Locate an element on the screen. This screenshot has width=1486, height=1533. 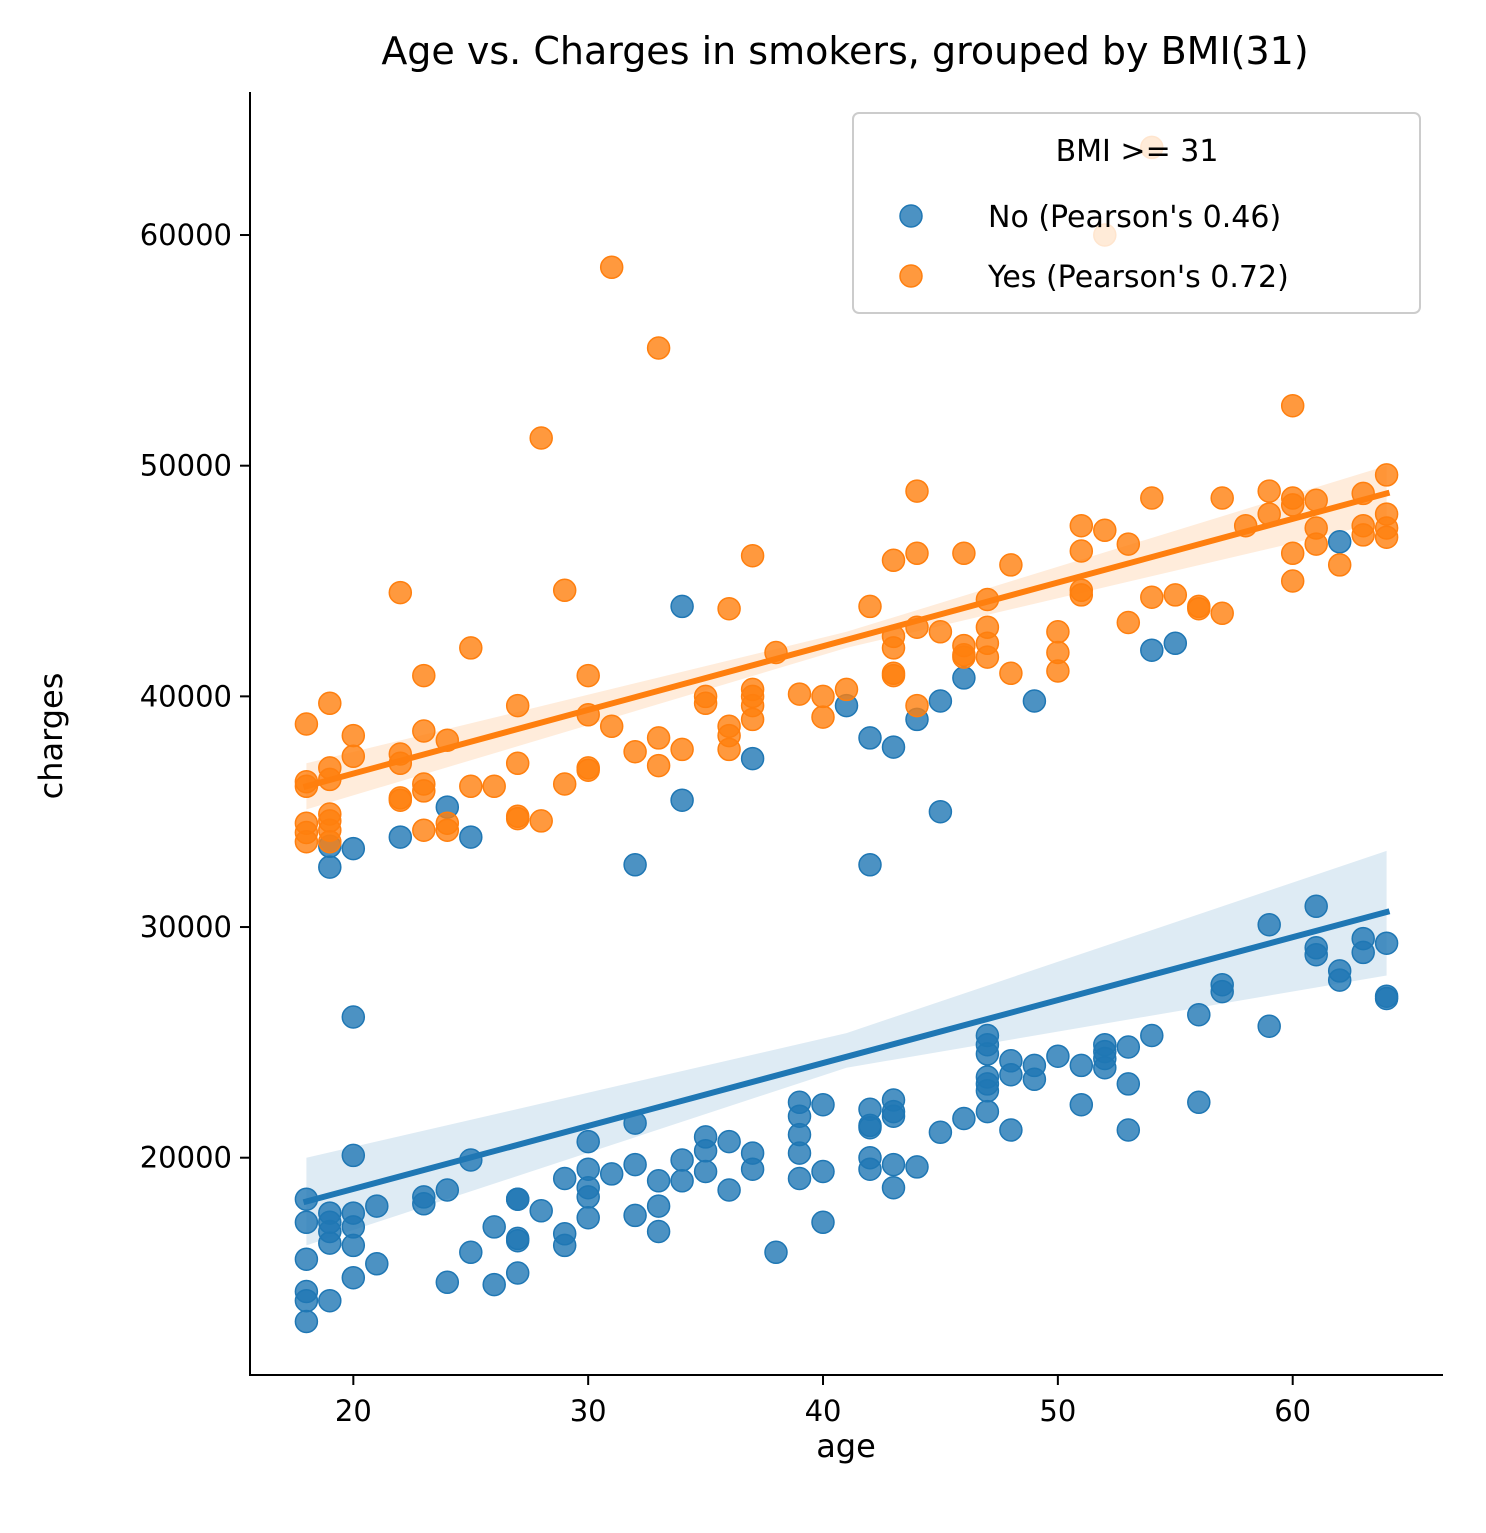
y-ticks: 20000 30000 40000 50000 60000 is located at coordinates (195, 696).